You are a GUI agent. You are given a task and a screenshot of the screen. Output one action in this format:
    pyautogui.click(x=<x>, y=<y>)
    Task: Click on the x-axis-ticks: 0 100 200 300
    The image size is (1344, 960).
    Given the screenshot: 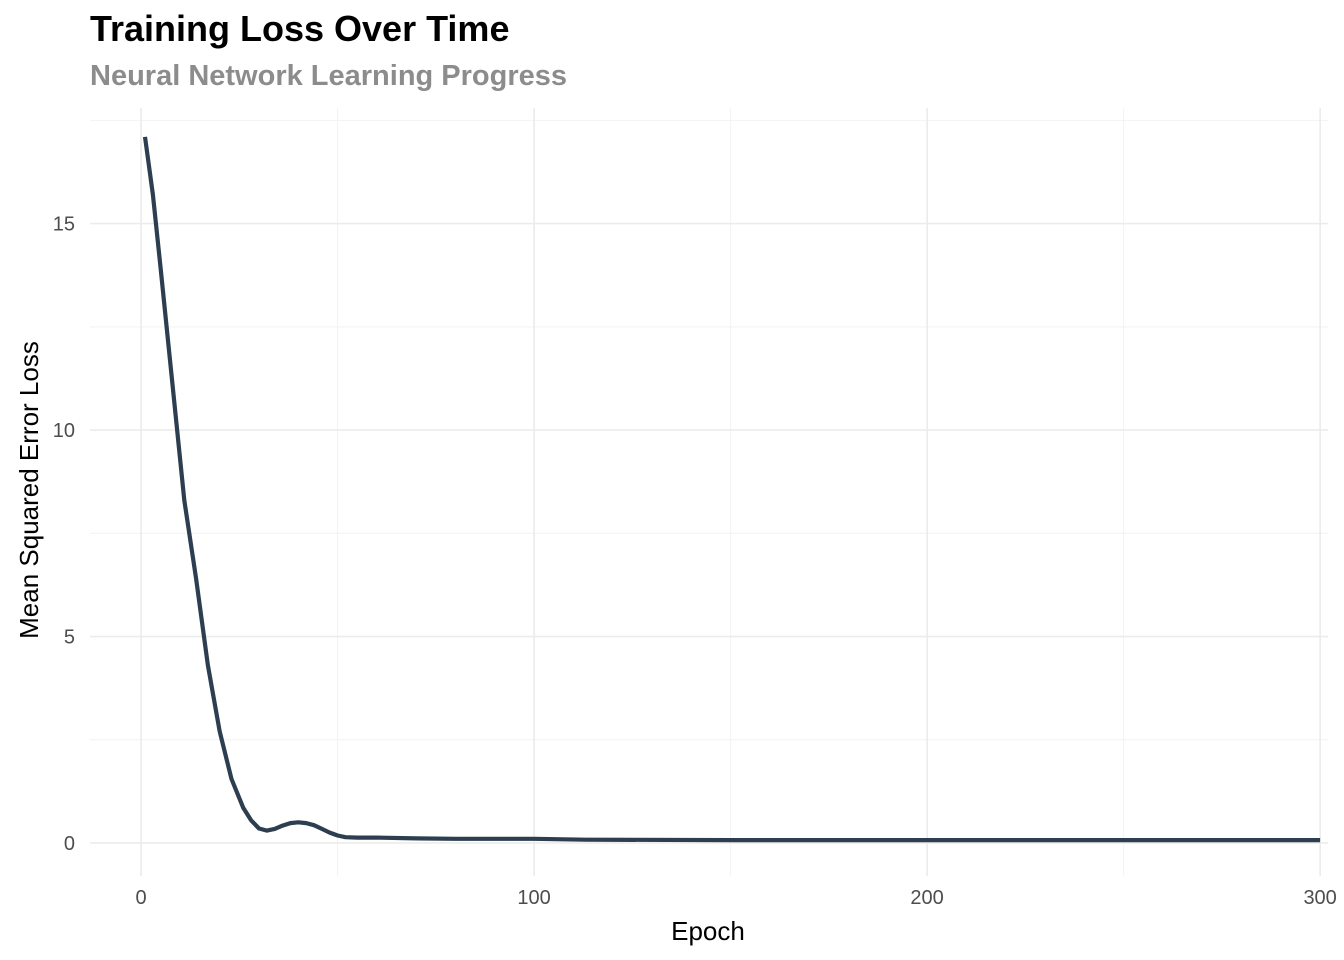 What is the action you would take?
    pyautogui.click(x=736, y=898)
    